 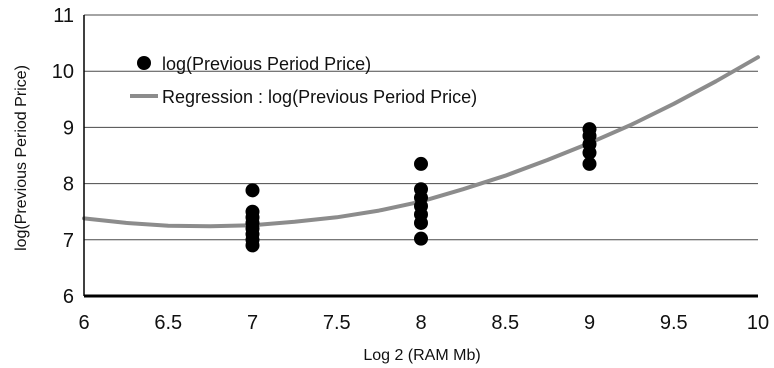 What do you see at coordinates (589, 323) in the screenshot?
I see `x-tick-label: 9` at bounding box center [589, 323].